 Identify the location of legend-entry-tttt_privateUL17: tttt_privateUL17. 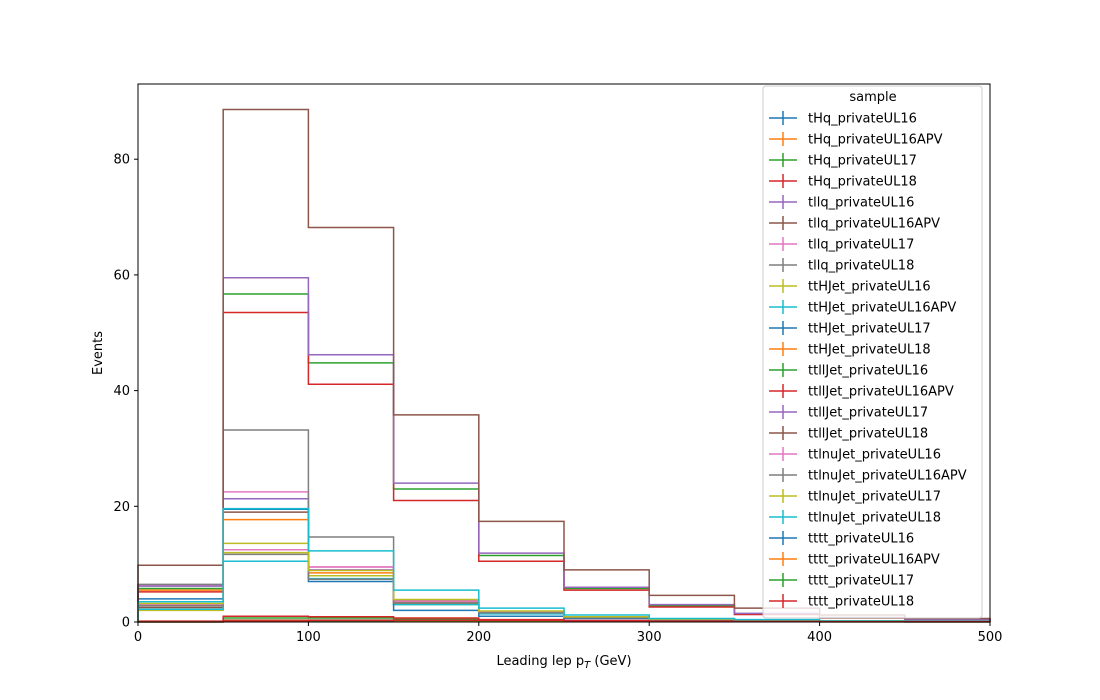
(841, 581).